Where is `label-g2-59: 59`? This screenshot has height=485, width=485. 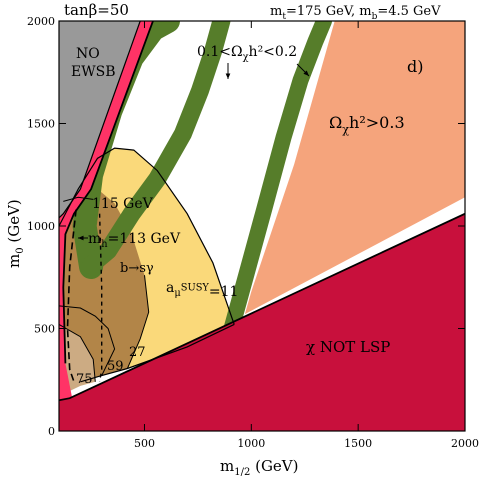
label-g2-59: 59 is located at coordinates (115, 366).